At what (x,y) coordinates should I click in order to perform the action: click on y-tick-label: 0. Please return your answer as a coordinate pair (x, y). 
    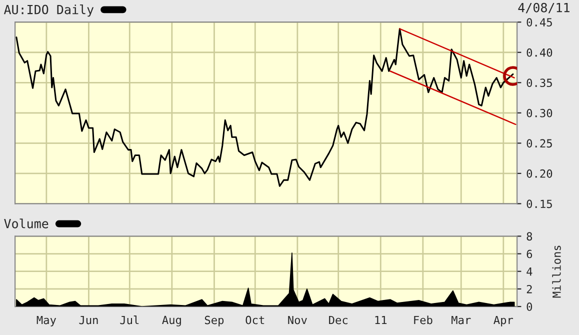
    Looking at the image, I should click on (529, 306).